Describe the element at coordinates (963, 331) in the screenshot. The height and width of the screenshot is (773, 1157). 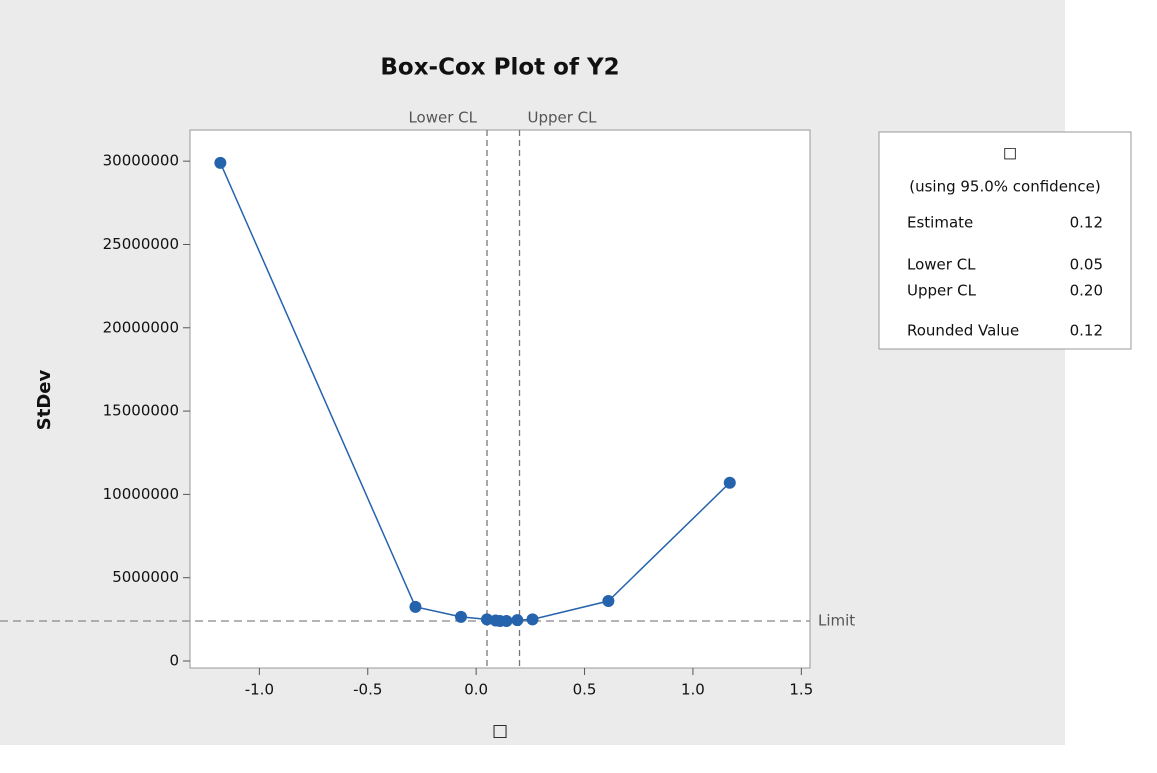
I see `info-label: Rounded Value` at that location.